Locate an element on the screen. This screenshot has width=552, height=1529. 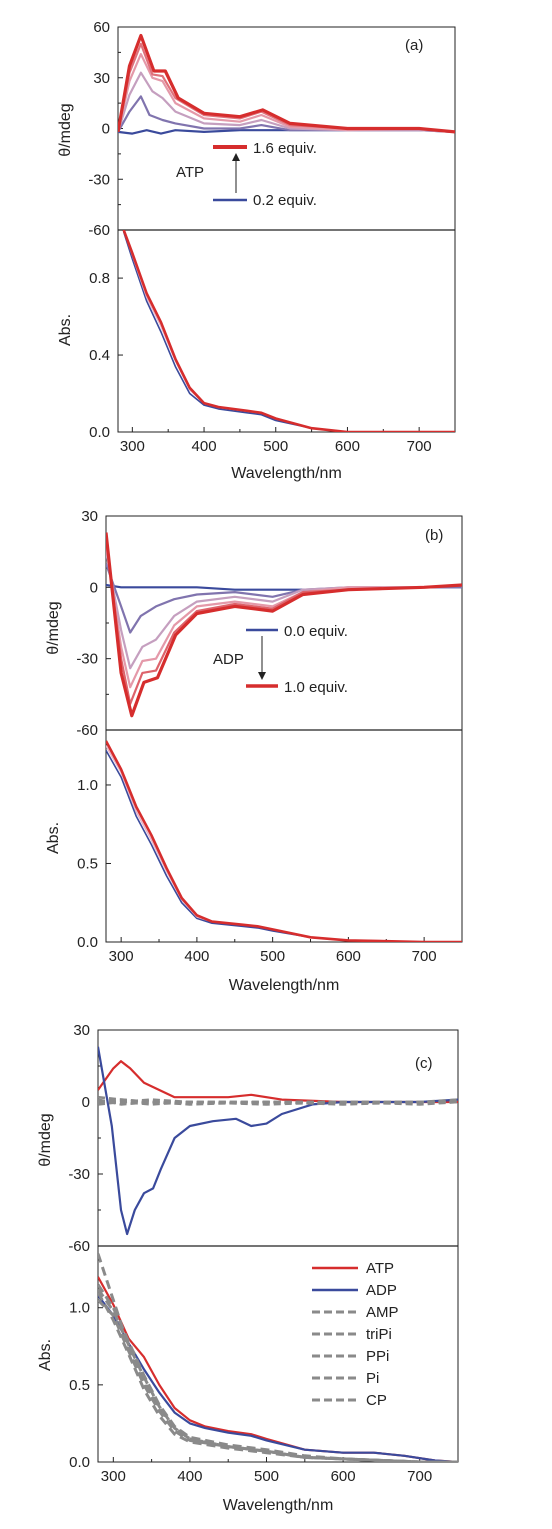
abs-series-line-pi is located at coordinates (278, 1376).